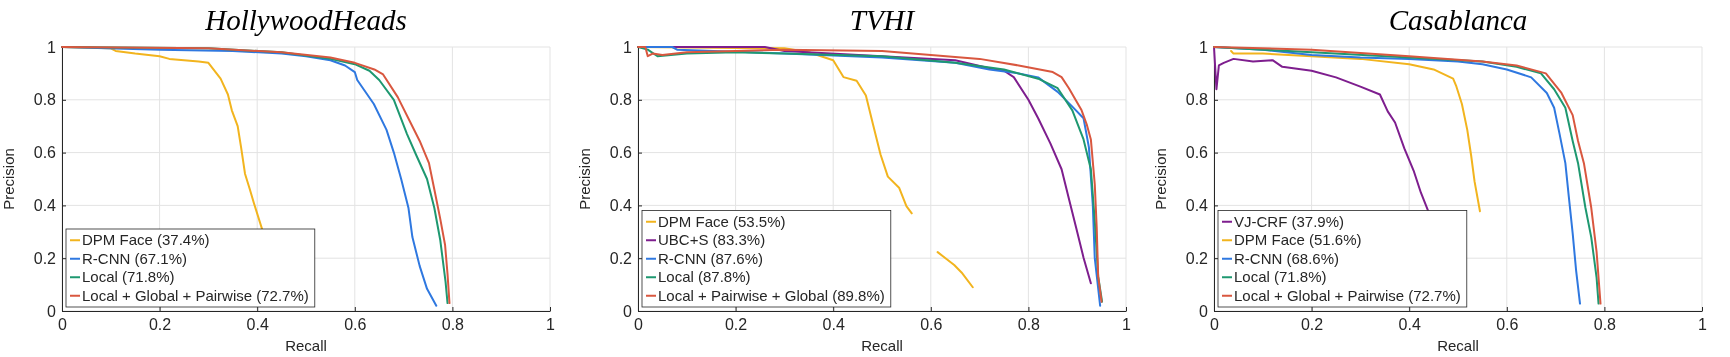 Image resolution: width=1730 pixels, height=357 pixels. What do you see at coordinates (1298, 240) in the screenshot?
I see `legend-label: DPM Face (51.6%)` at bounding box center [1298, 240].